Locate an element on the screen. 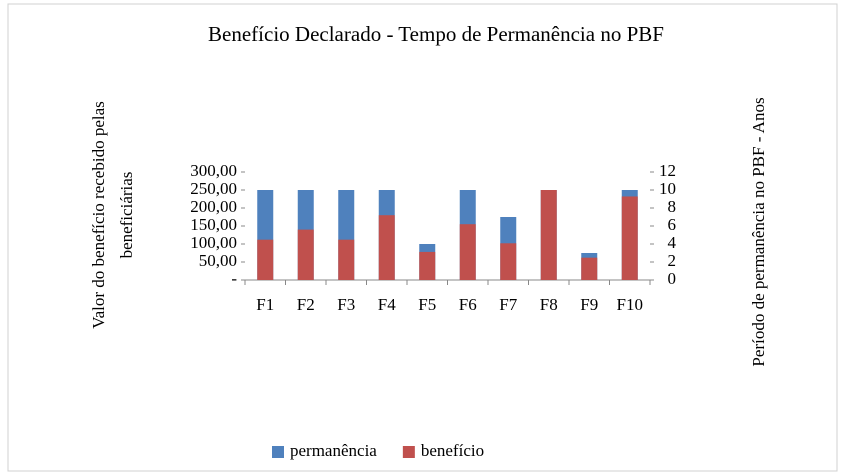  x-tick-label: F3 is located at coordinates (346, 304).